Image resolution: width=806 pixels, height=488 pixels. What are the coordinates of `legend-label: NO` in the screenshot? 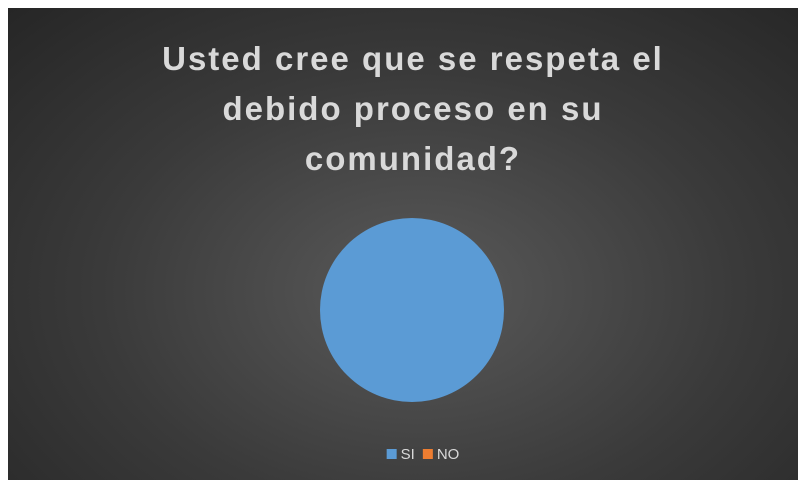 It's located at (448, 454).